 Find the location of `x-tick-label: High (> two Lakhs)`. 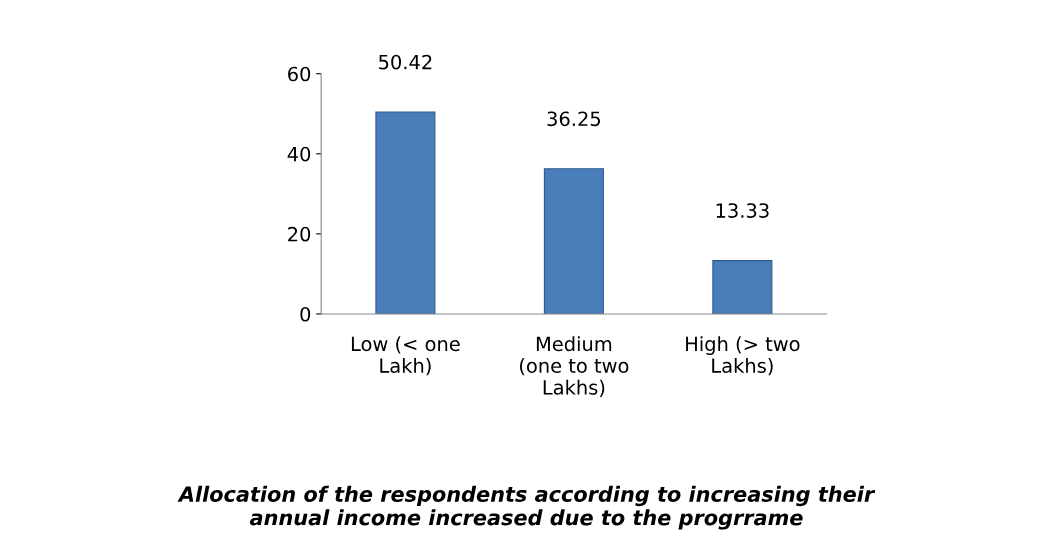

x-tick-label: High (> two Lakhs) is located at coordinates (743, 356).